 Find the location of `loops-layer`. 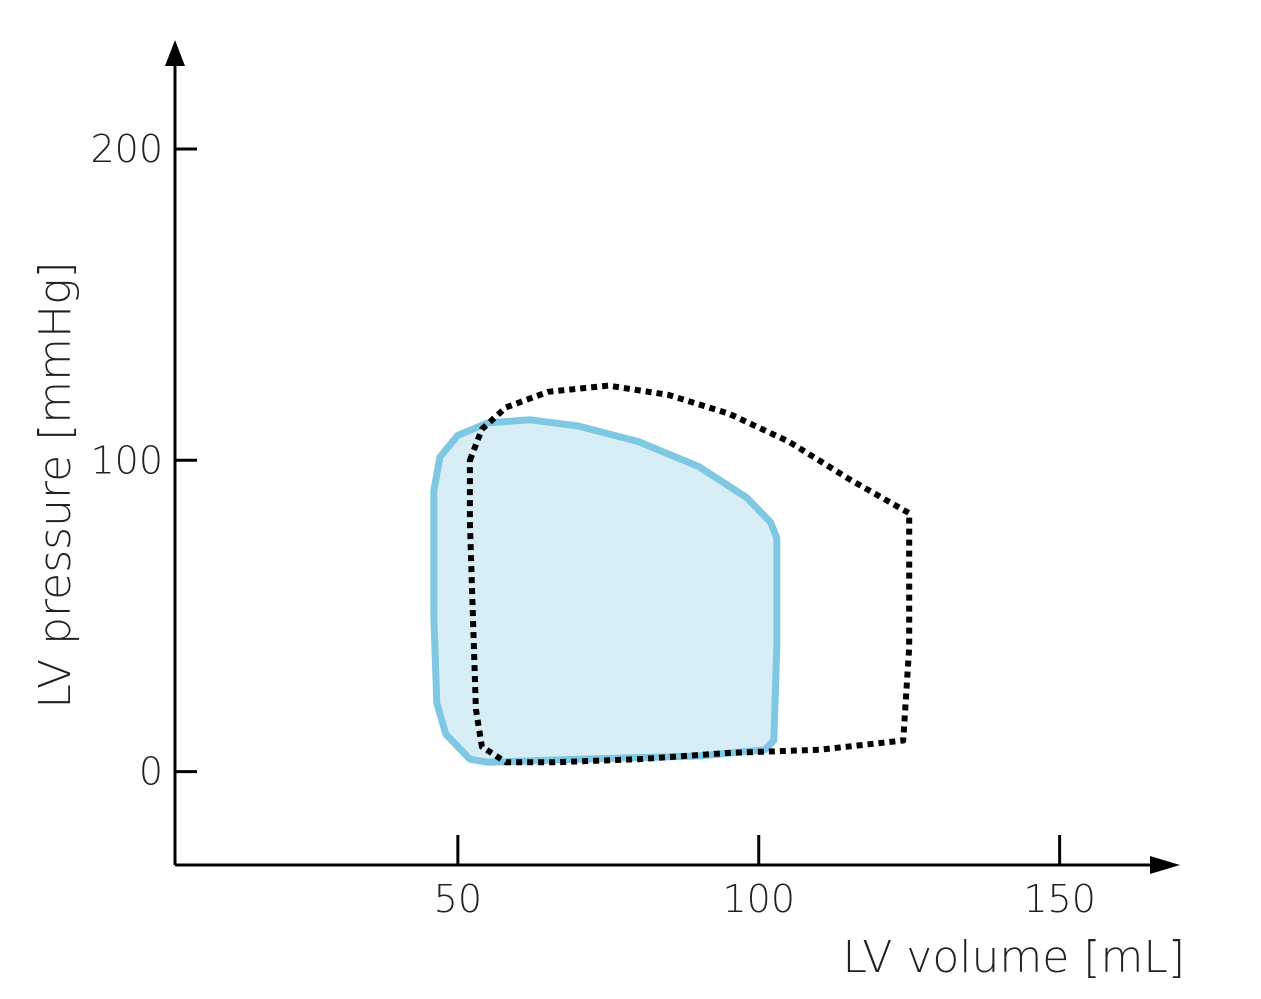

loops-layer is located at coordinates (671, 574).